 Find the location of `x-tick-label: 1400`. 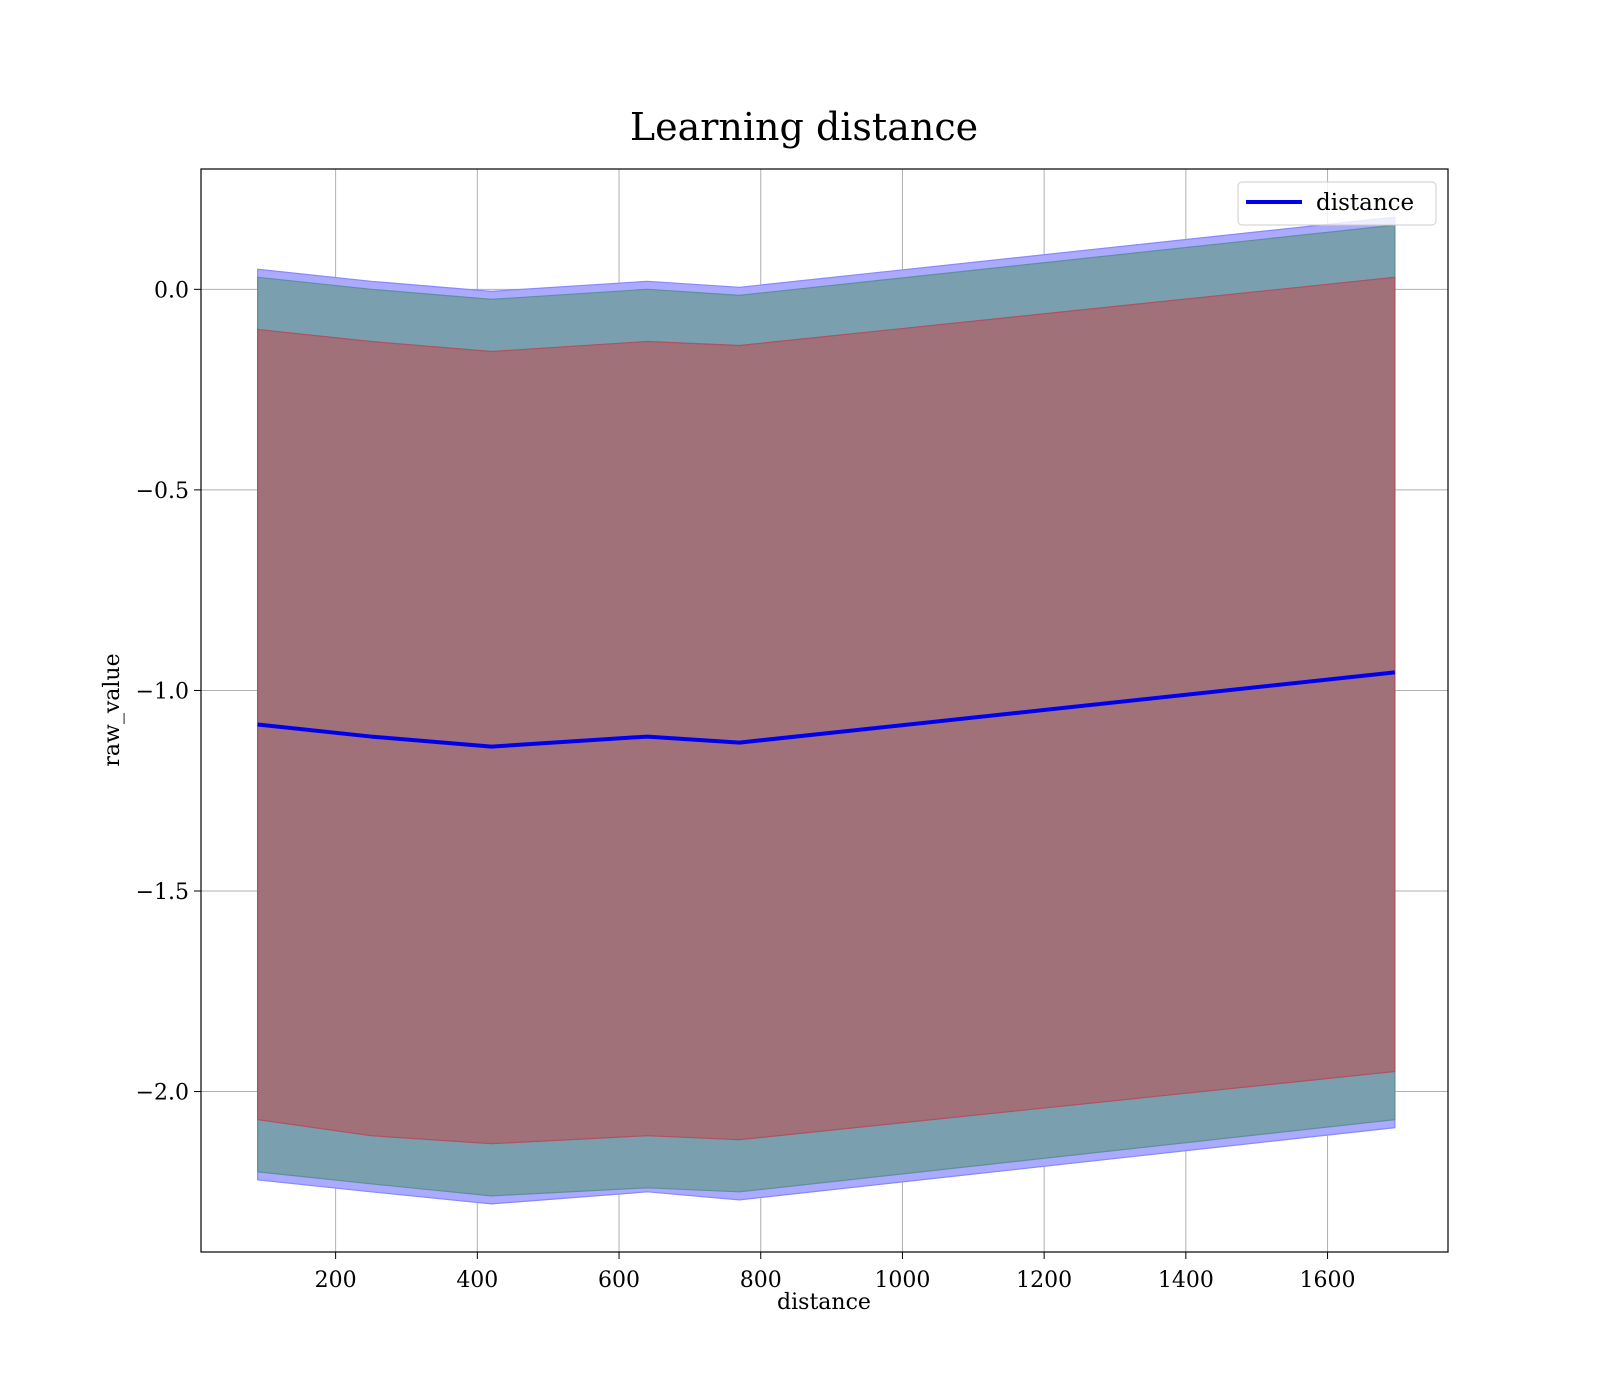

x-tick-label: 1400 is located at coordinates (1186, 1280).